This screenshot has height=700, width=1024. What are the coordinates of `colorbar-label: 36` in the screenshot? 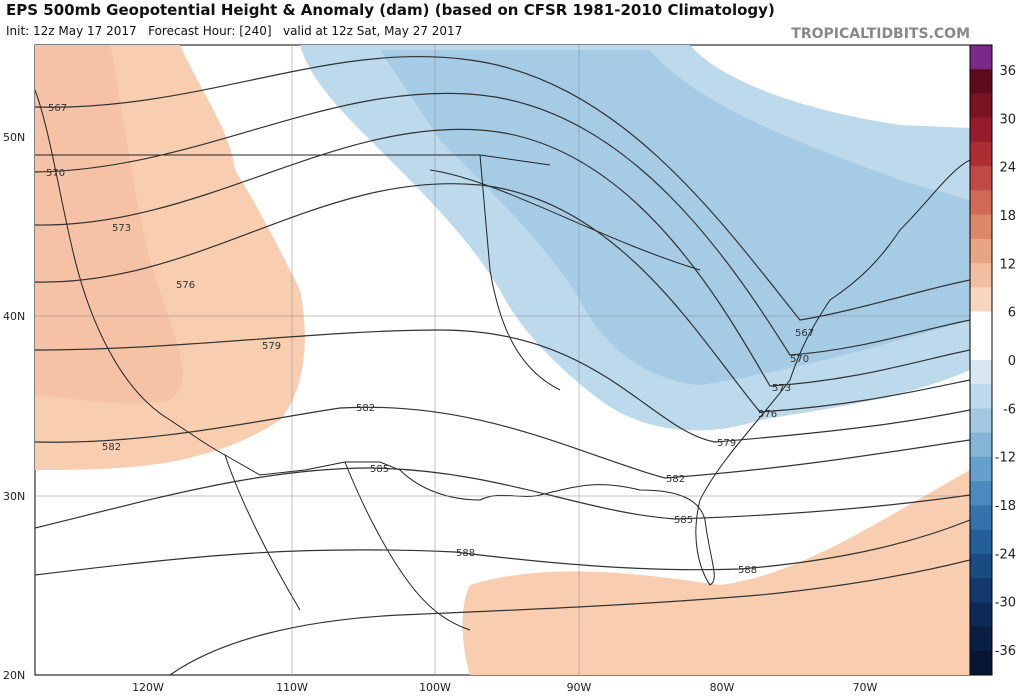 It's located at (1007, 71).